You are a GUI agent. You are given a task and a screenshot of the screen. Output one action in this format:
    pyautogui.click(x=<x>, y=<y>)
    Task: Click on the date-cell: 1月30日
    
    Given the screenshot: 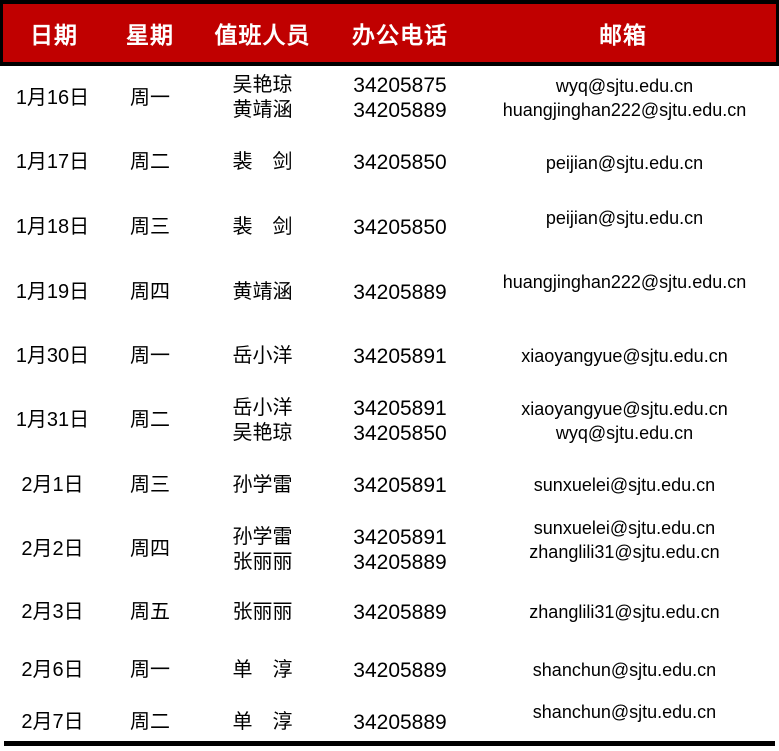 What is the action you would take?
    pyautogui.click(x=52, y=356)
    